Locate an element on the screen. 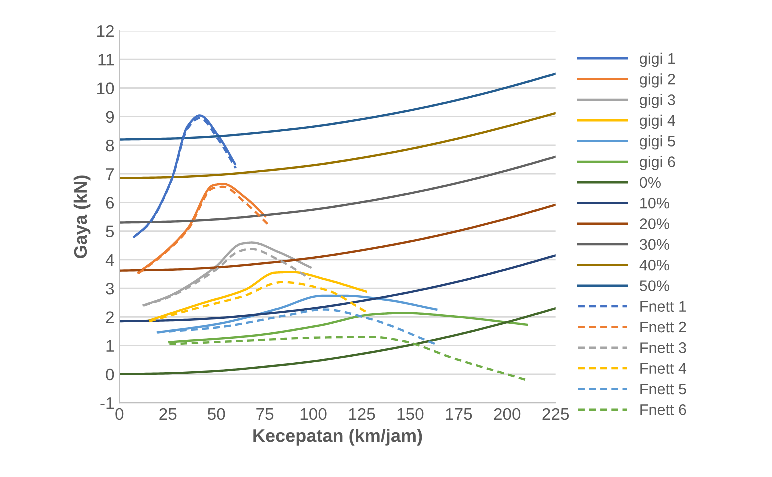 Image resolution: width=772 pixels, height=477 pixels. legend-label: Fnett 3 is located at coordinates (663, 348).